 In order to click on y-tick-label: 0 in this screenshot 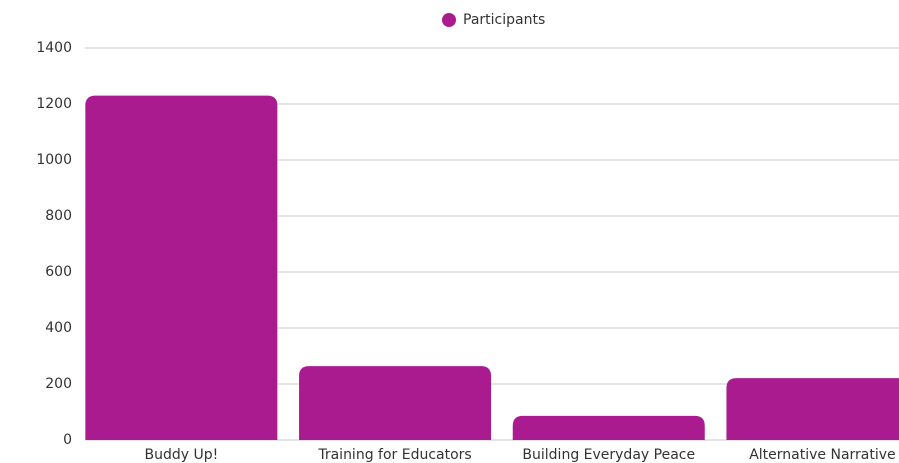, I will do `click(67, 440)`.